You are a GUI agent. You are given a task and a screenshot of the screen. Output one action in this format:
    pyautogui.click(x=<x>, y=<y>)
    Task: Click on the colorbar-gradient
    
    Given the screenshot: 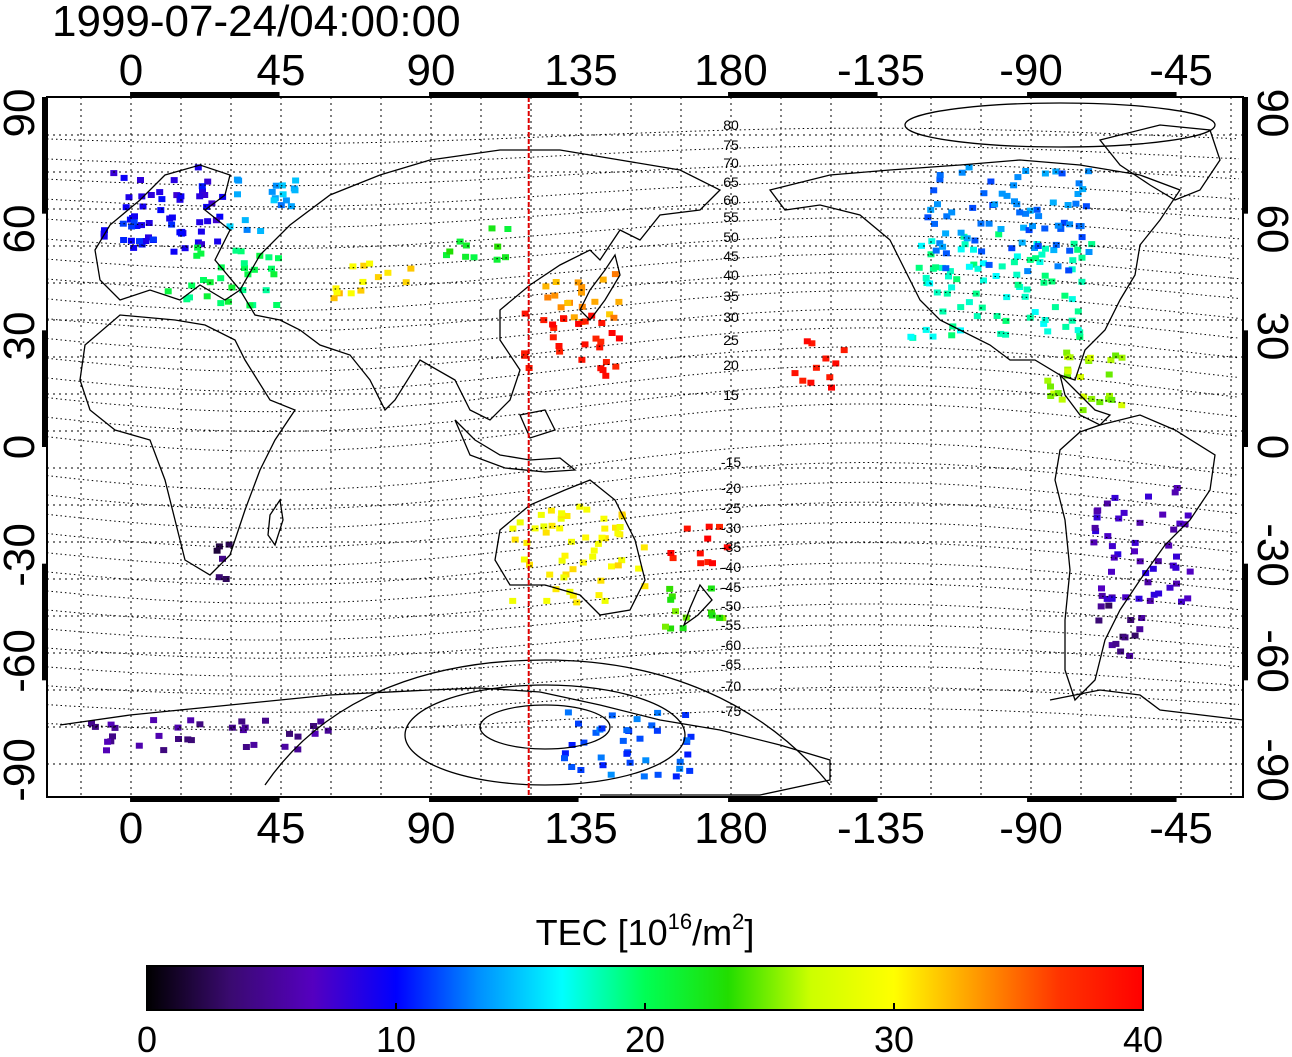 What is the action you would take?
    pyautogui.click(x=645, y=988)
    